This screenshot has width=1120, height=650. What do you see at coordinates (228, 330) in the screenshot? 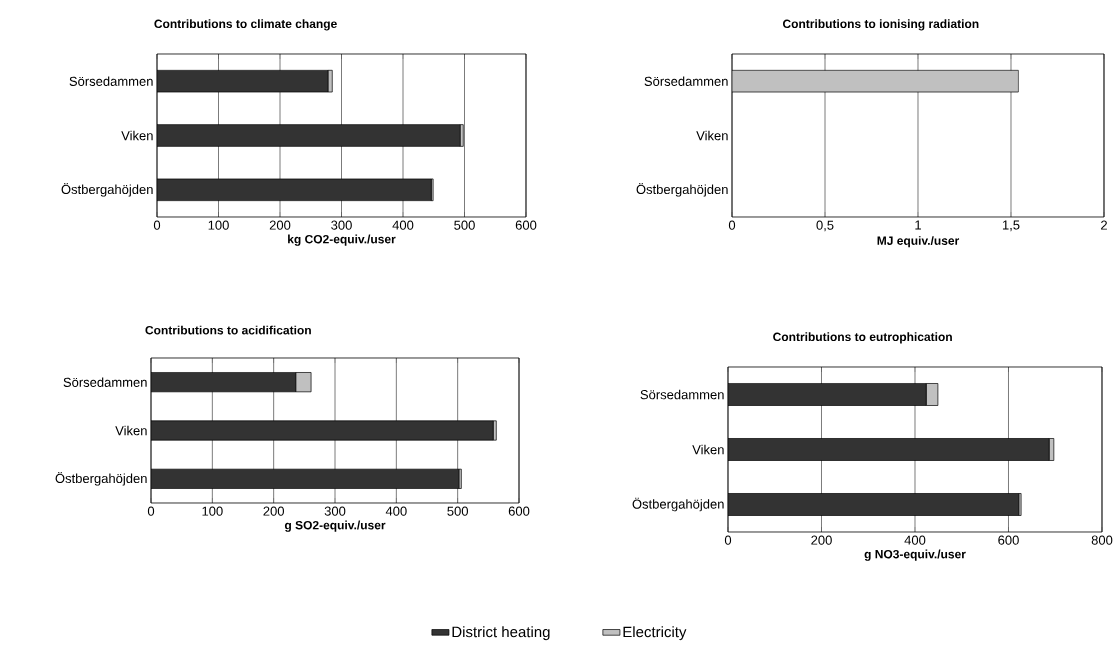
I see `chart-title: Contributions to acidification` at bounding box center [228, 330].